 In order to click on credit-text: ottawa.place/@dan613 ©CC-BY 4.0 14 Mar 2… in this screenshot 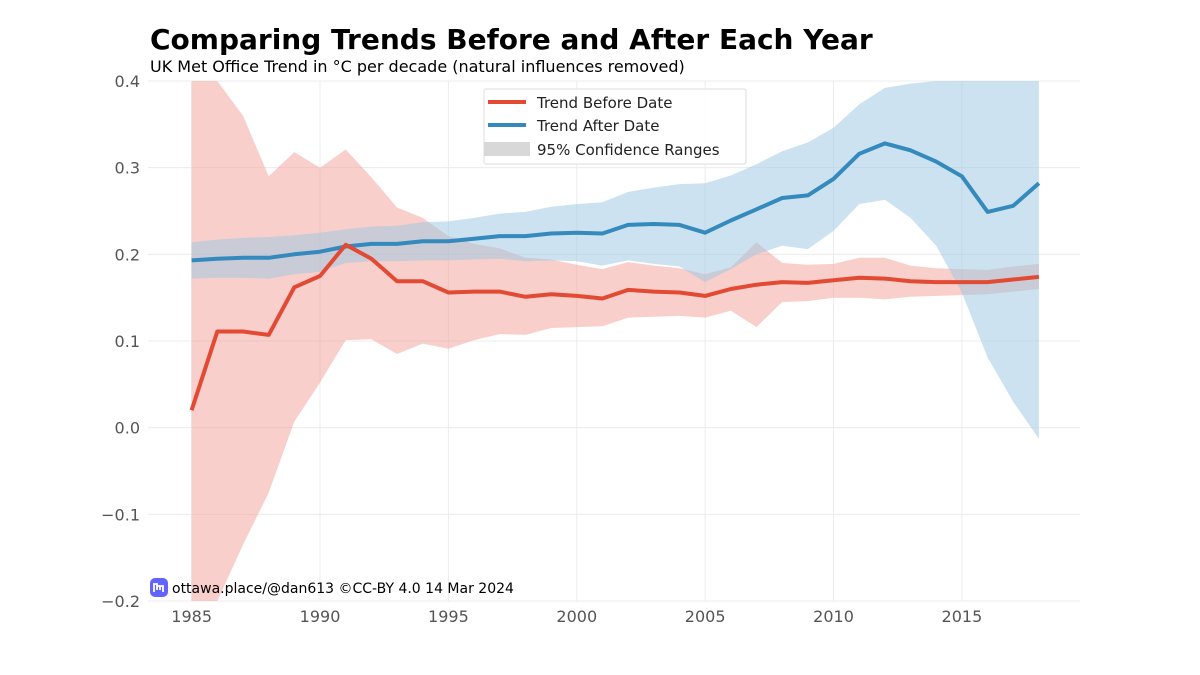, I will do `click(343, 589)`.